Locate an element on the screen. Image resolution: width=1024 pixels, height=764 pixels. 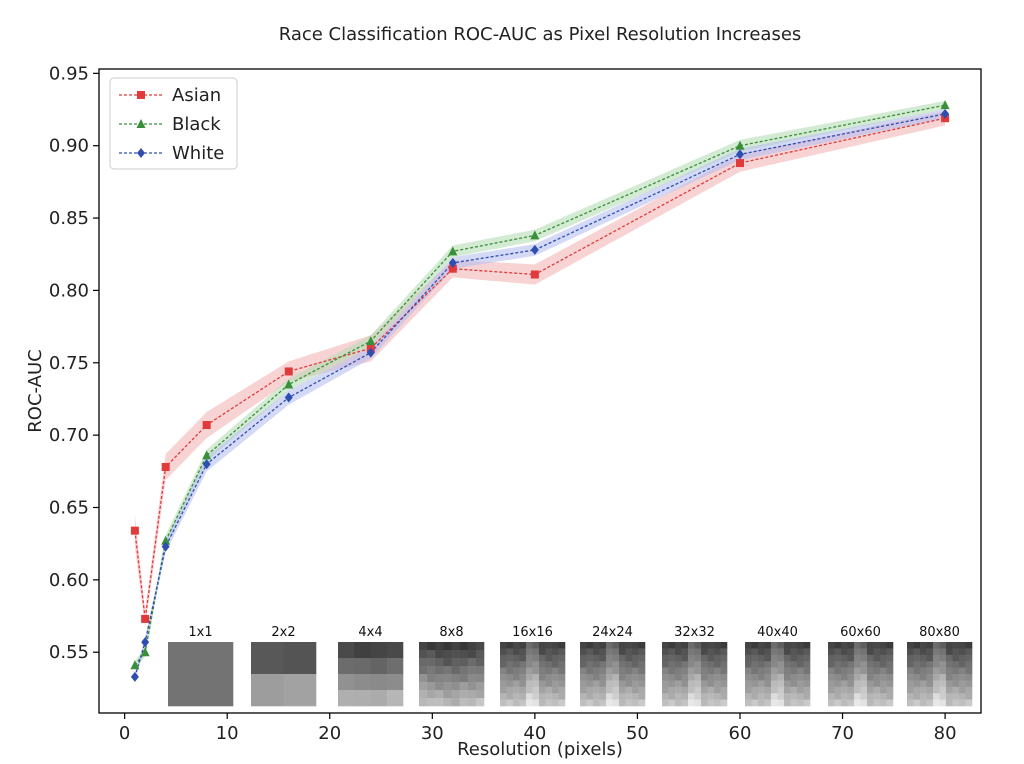
thumbnail-2x2 is located at coordinates (284, 674).